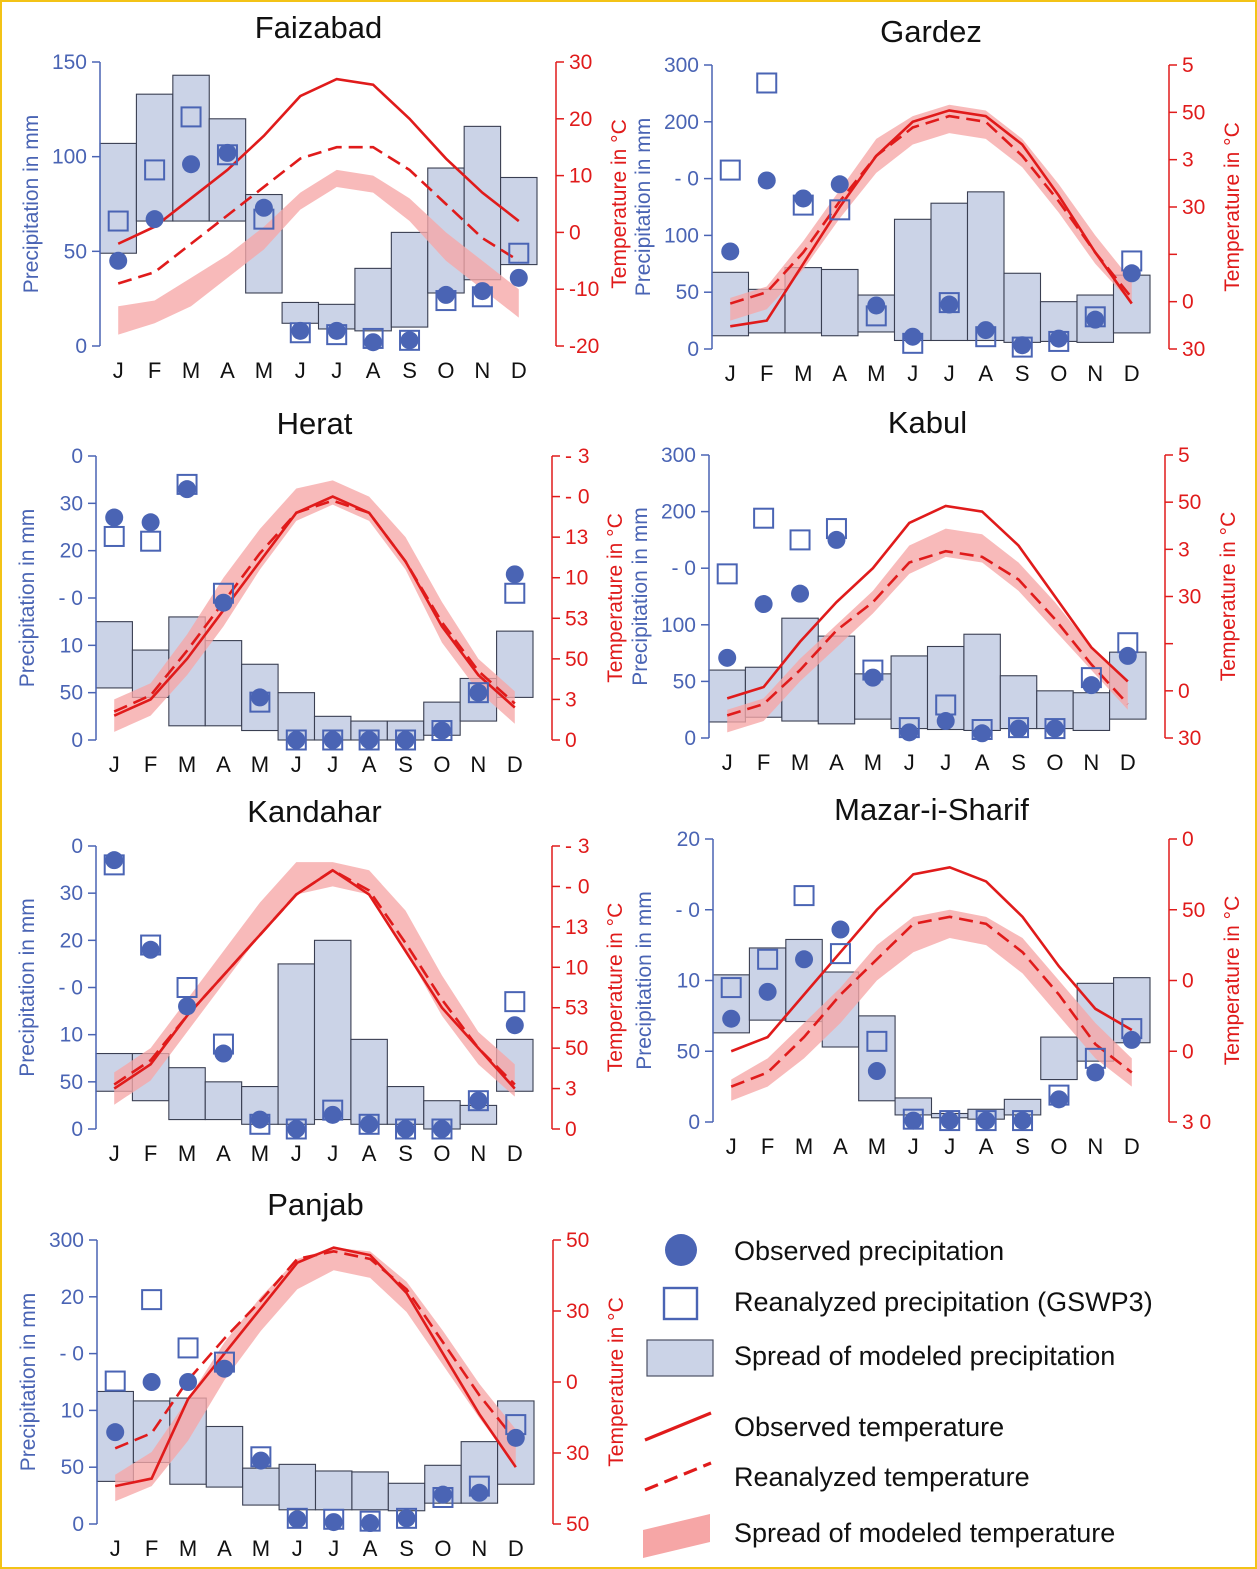 The image size is (1257, 1569). Describe the element at coordinates (260, 697) in the screenshot. I see `herat-modeled-precip-box` at that location.